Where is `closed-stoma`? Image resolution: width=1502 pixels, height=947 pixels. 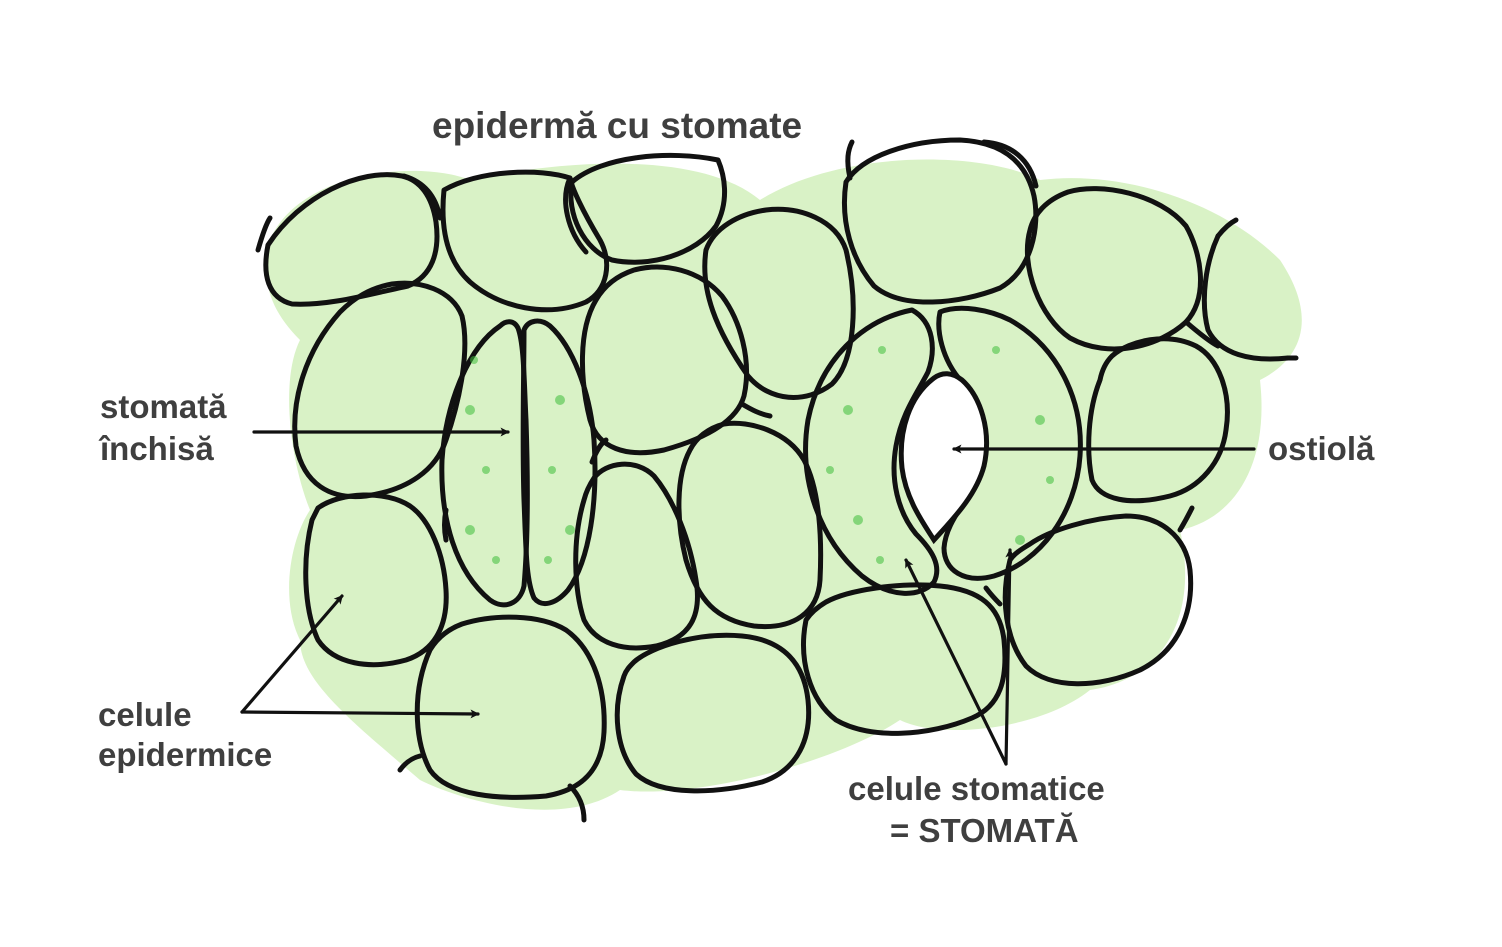
closed-stoma is located at coordinates (518, 463).